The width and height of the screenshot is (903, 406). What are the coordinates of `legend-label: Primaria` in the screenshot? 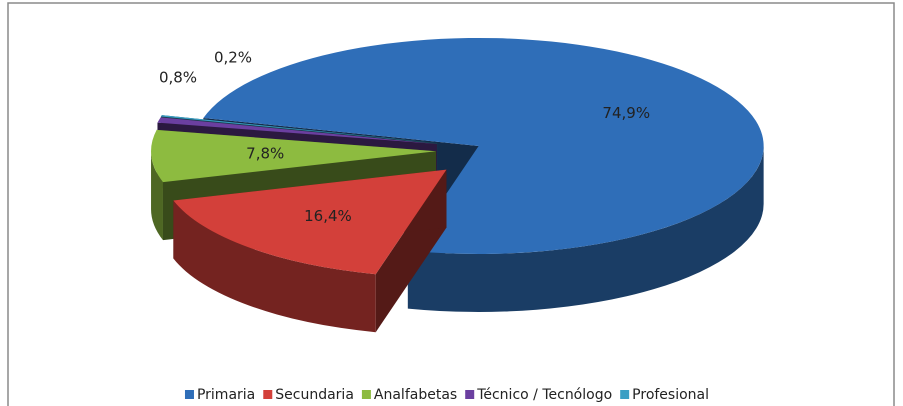 It's located at (226, 395).